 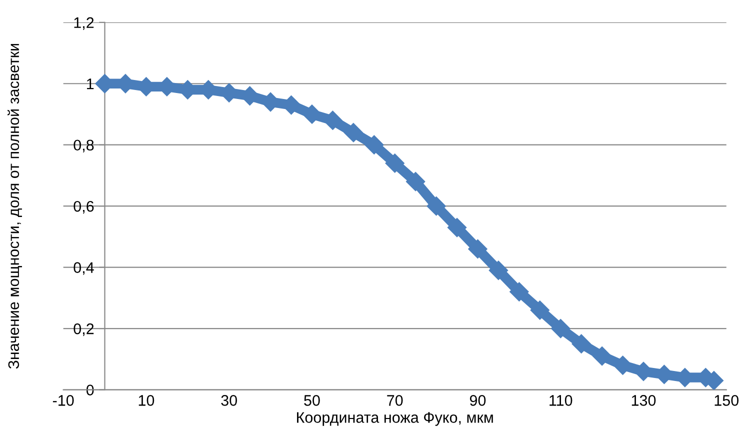 What do you see at coordinates (90, 84) in the screenshot?
I see `y-tick-label: 1` at bounding box center [90, 84].